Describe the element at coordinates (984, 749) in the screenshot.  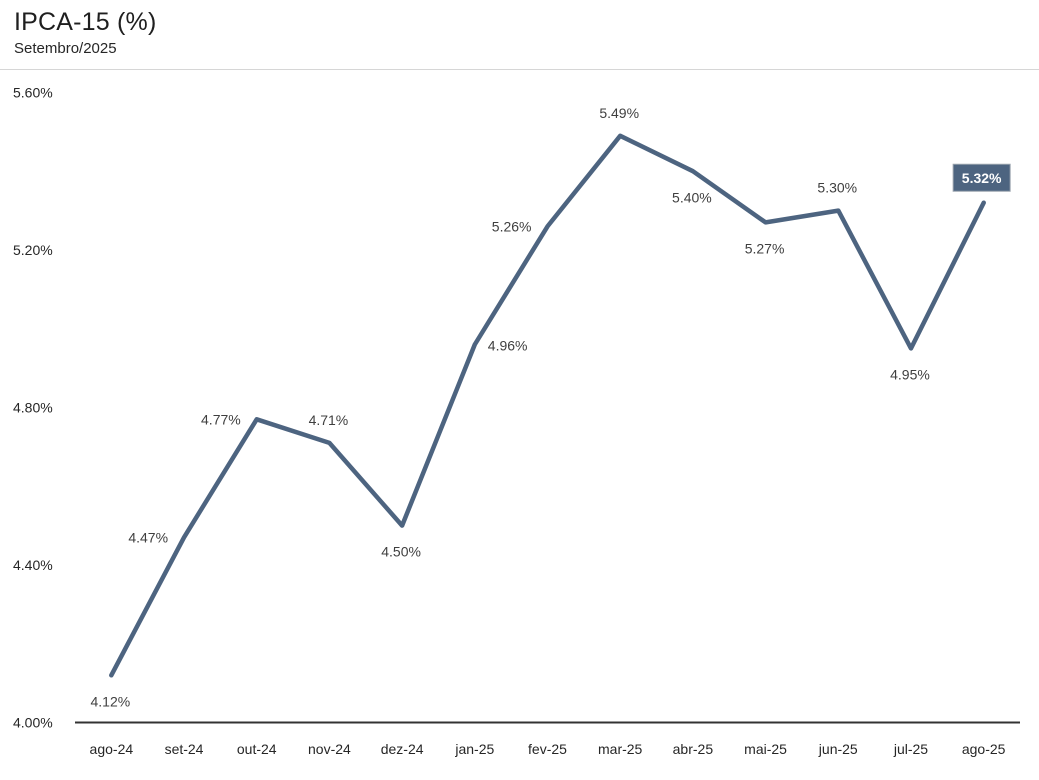
I see `x-tick-label: ago-25` at that location.